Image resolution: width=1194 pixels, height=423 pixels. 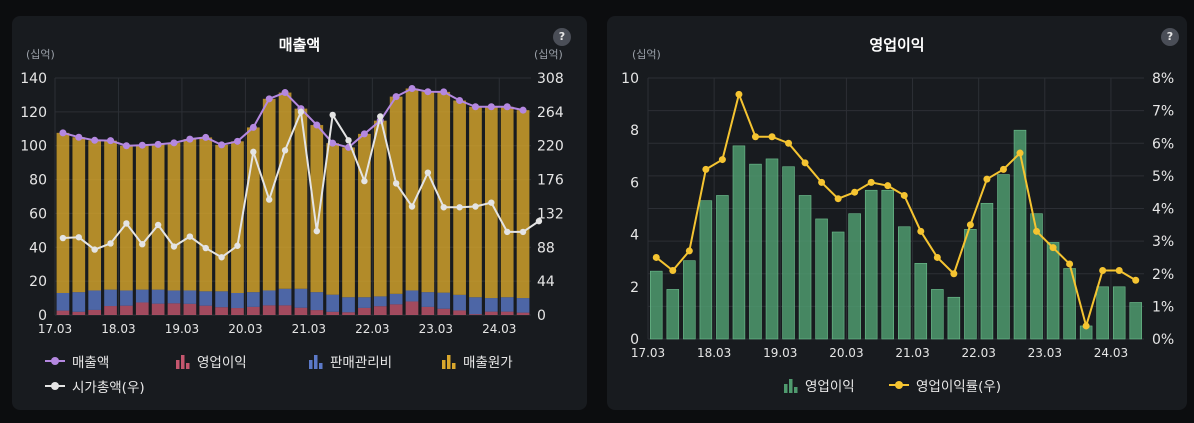 I want to click on y-tick-left: 60, so click(x=38, y=214).